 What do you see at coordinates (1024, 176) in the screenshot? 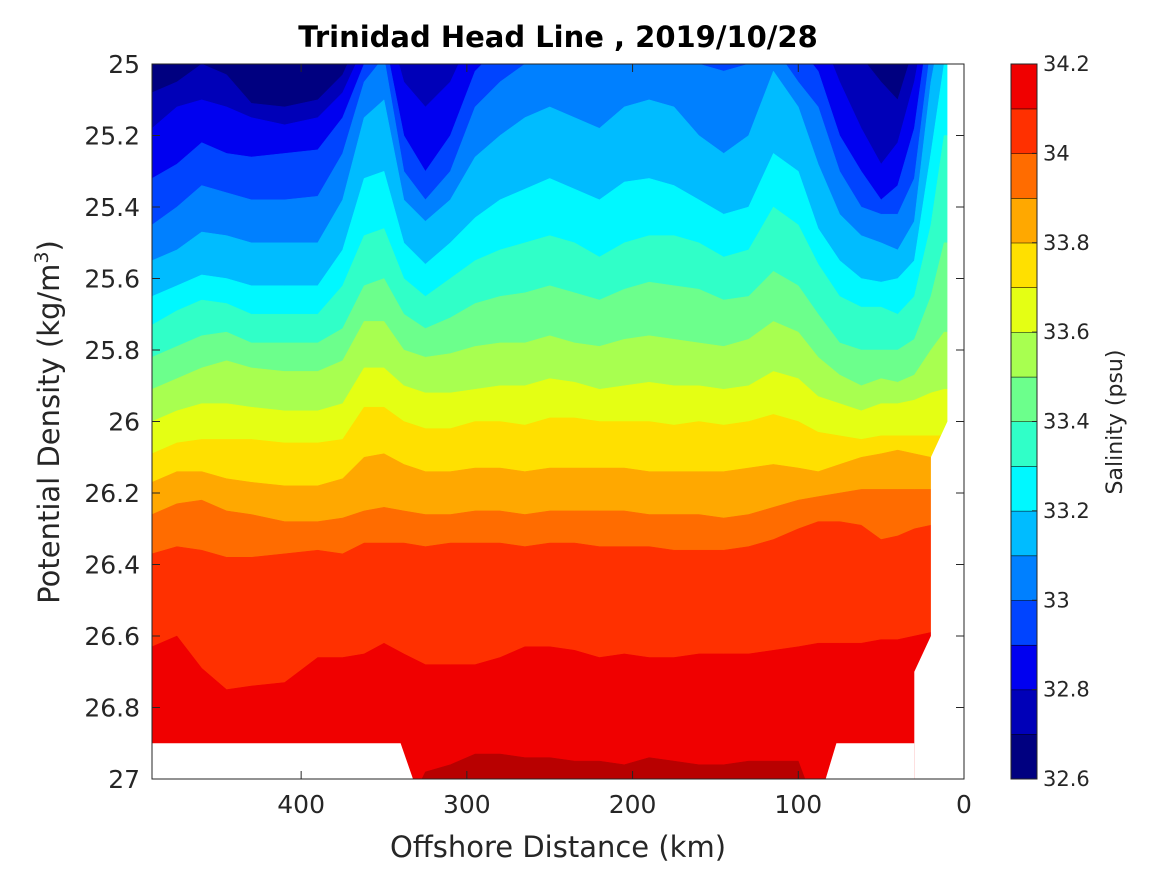
I see `colorbar-segment-33.9` at bounding box center [1024, 176].